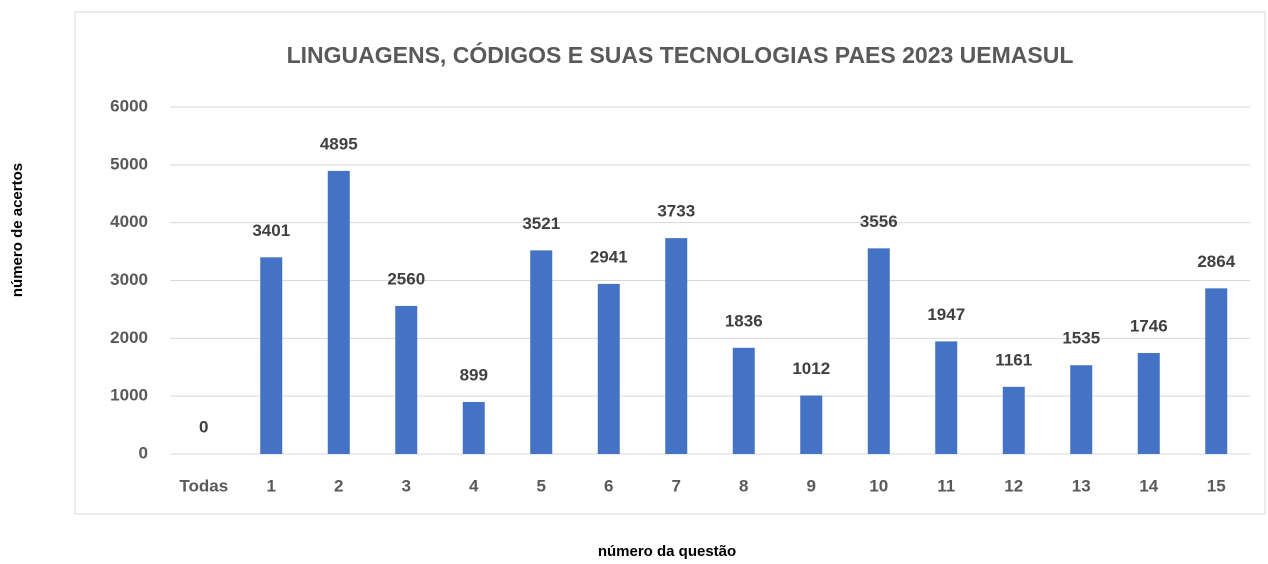 The height and width of the screenshot is (564, 1268). What do you see at coordinates (271, 485) in the screenshot?
I see `x-tick-label: 1` at bounding box center [271, 485].